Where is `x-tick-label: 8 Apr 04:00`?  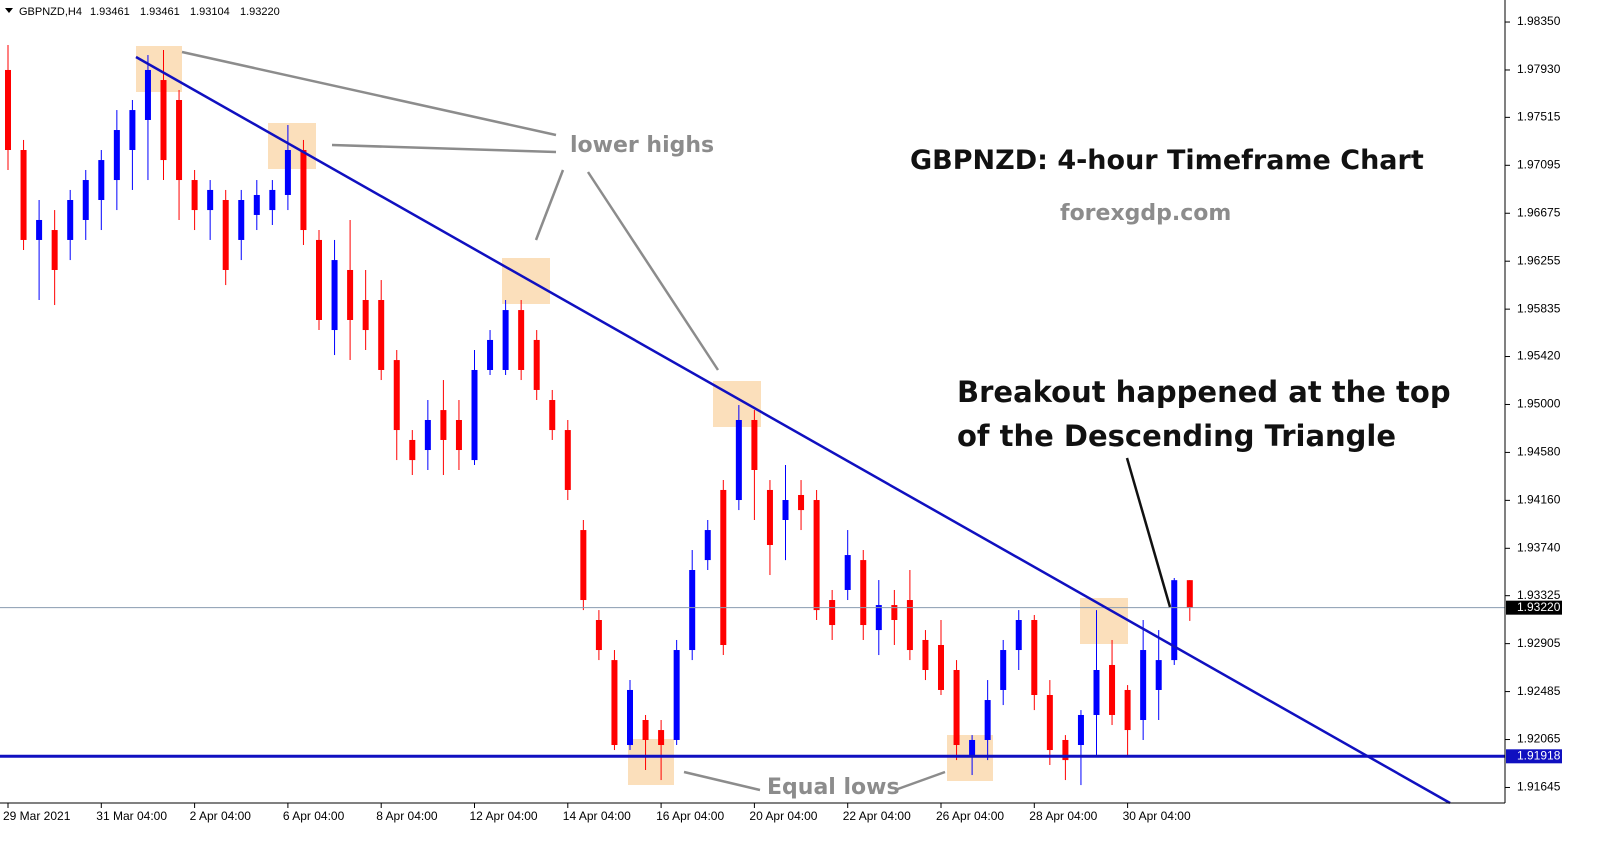 x-tick-label: 8 Apr 04:00 is located at coordinates (407, 816).